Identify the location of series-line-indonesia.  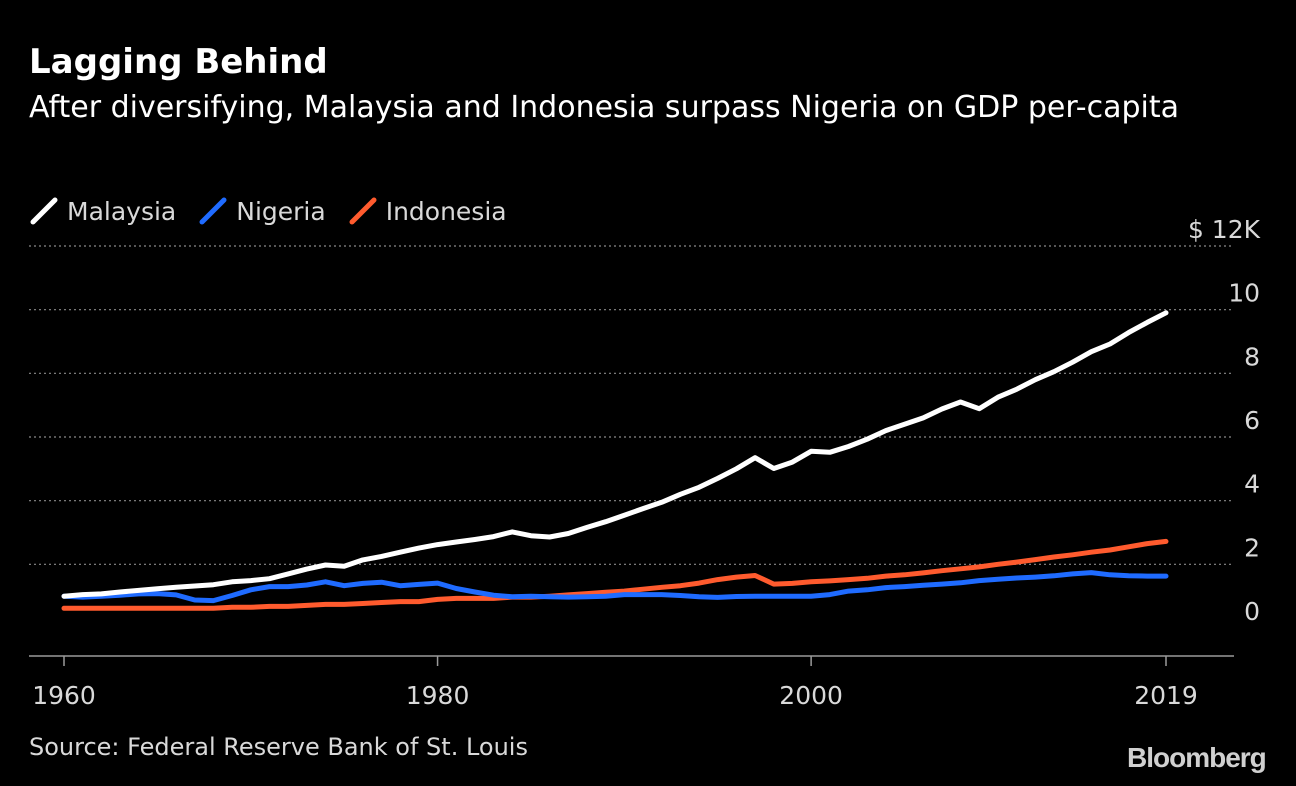
(615, 574).